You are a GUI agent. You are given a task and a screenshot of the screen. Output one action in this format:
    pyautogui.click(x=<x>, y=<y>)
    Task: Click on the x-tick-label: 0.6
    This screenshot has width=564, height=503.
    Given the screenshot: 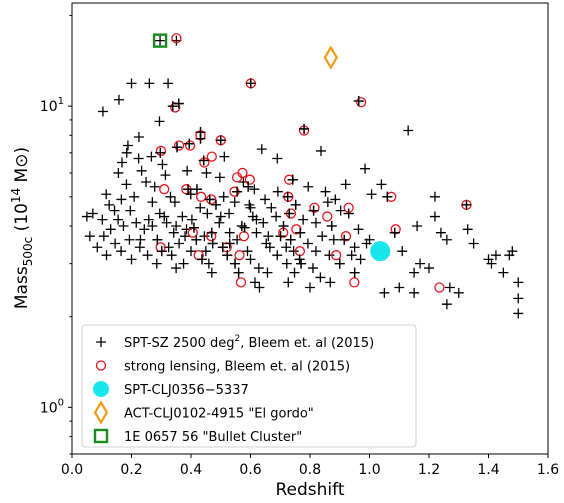 What is the action you would take?
    pyautogui.click(x=250, y=470)
    